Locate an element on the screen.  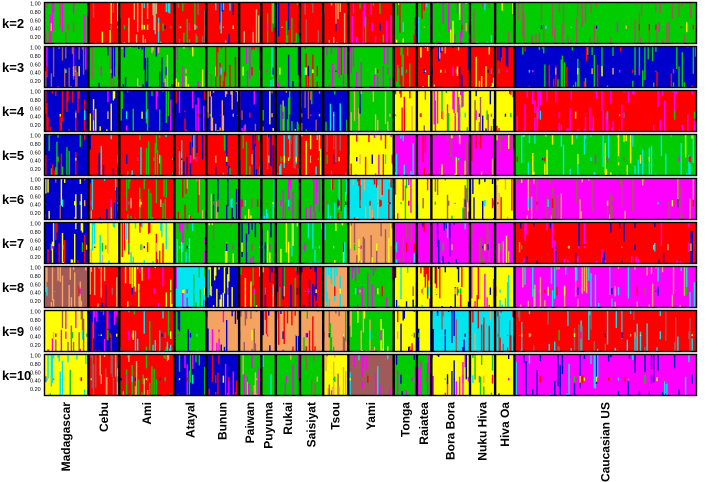
k-label: k=10 is located at coordinates (16, 375).